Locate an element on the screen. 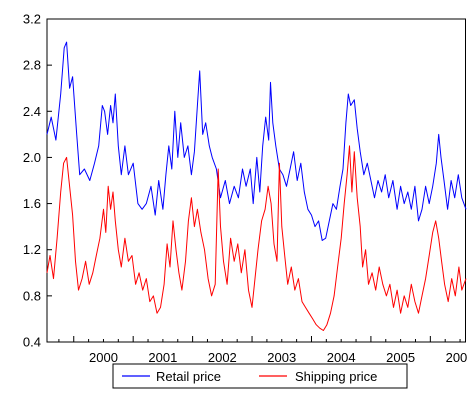  legend-item-shipping-price-label: Shipping price is located at coordinates (336, 376).